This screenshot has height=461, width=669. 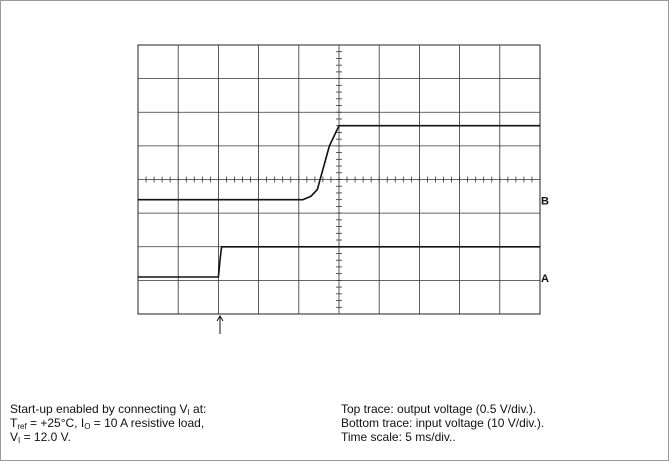 What do you see at coordinates (398, 437) in the screenshot?
I see `caption-time-scale: Time scale: 5 ms/div..` at bounding box center [398, 437].